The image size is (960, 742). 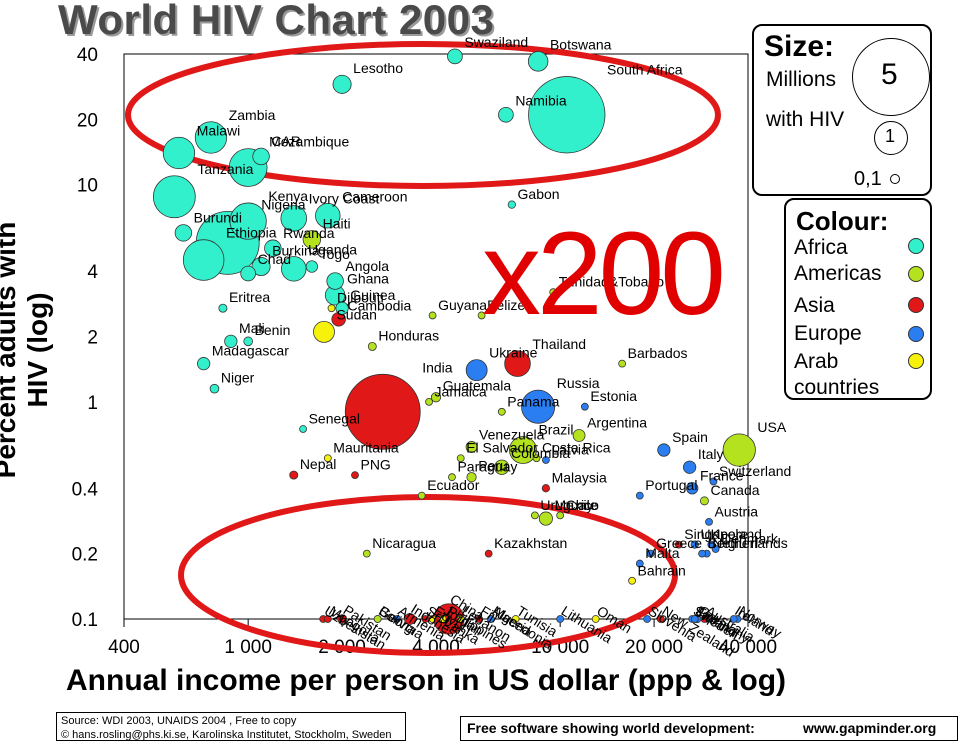 What do you see at coordinates (538, 61) in the screenshot?
I see `bubble-botswana` at bounding box center [538, 61].